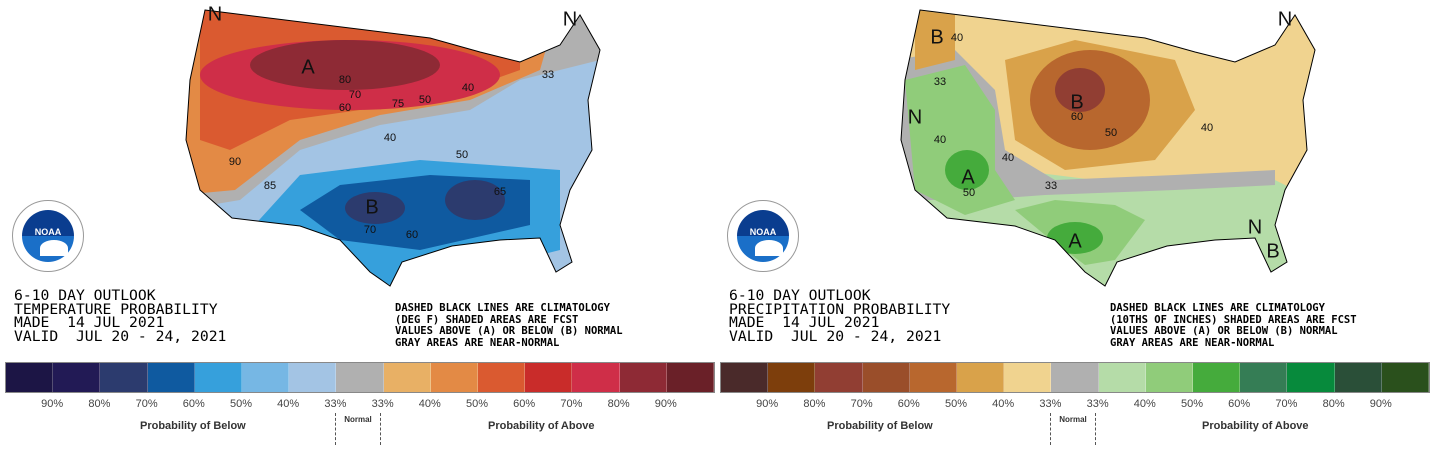  Describe the element at coordinates (355, 95) in the screenshot. I see `map-label: 70` at that location.